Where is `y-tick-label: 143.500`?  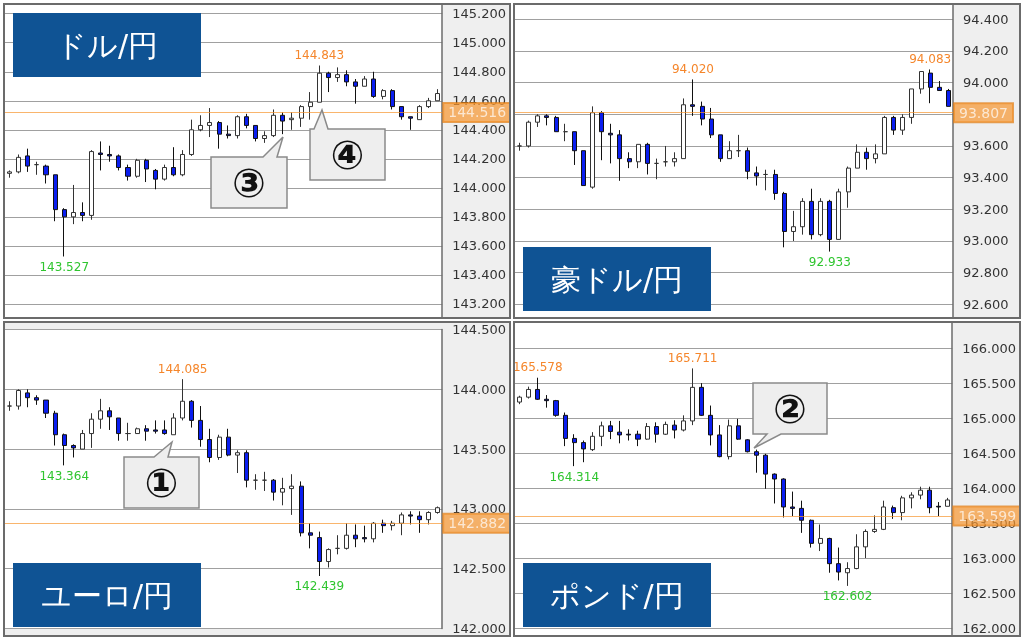 y-tick-label: 143.500 is located at coordinates (479, 449).